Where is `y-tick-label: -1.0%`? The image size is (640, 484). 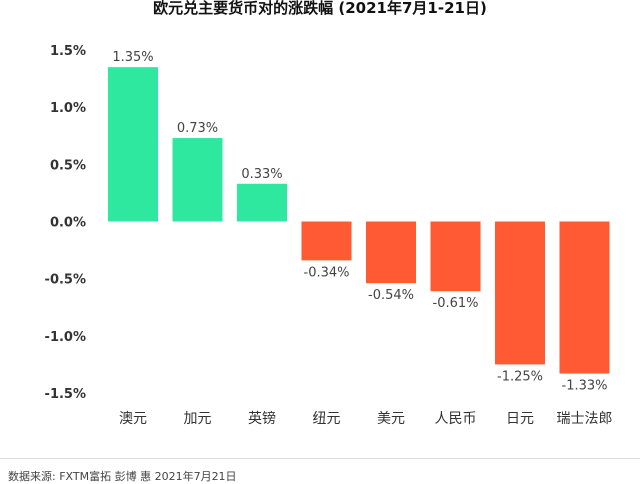 y-tick-label: -1.0% is located at coordinates (65, 337).